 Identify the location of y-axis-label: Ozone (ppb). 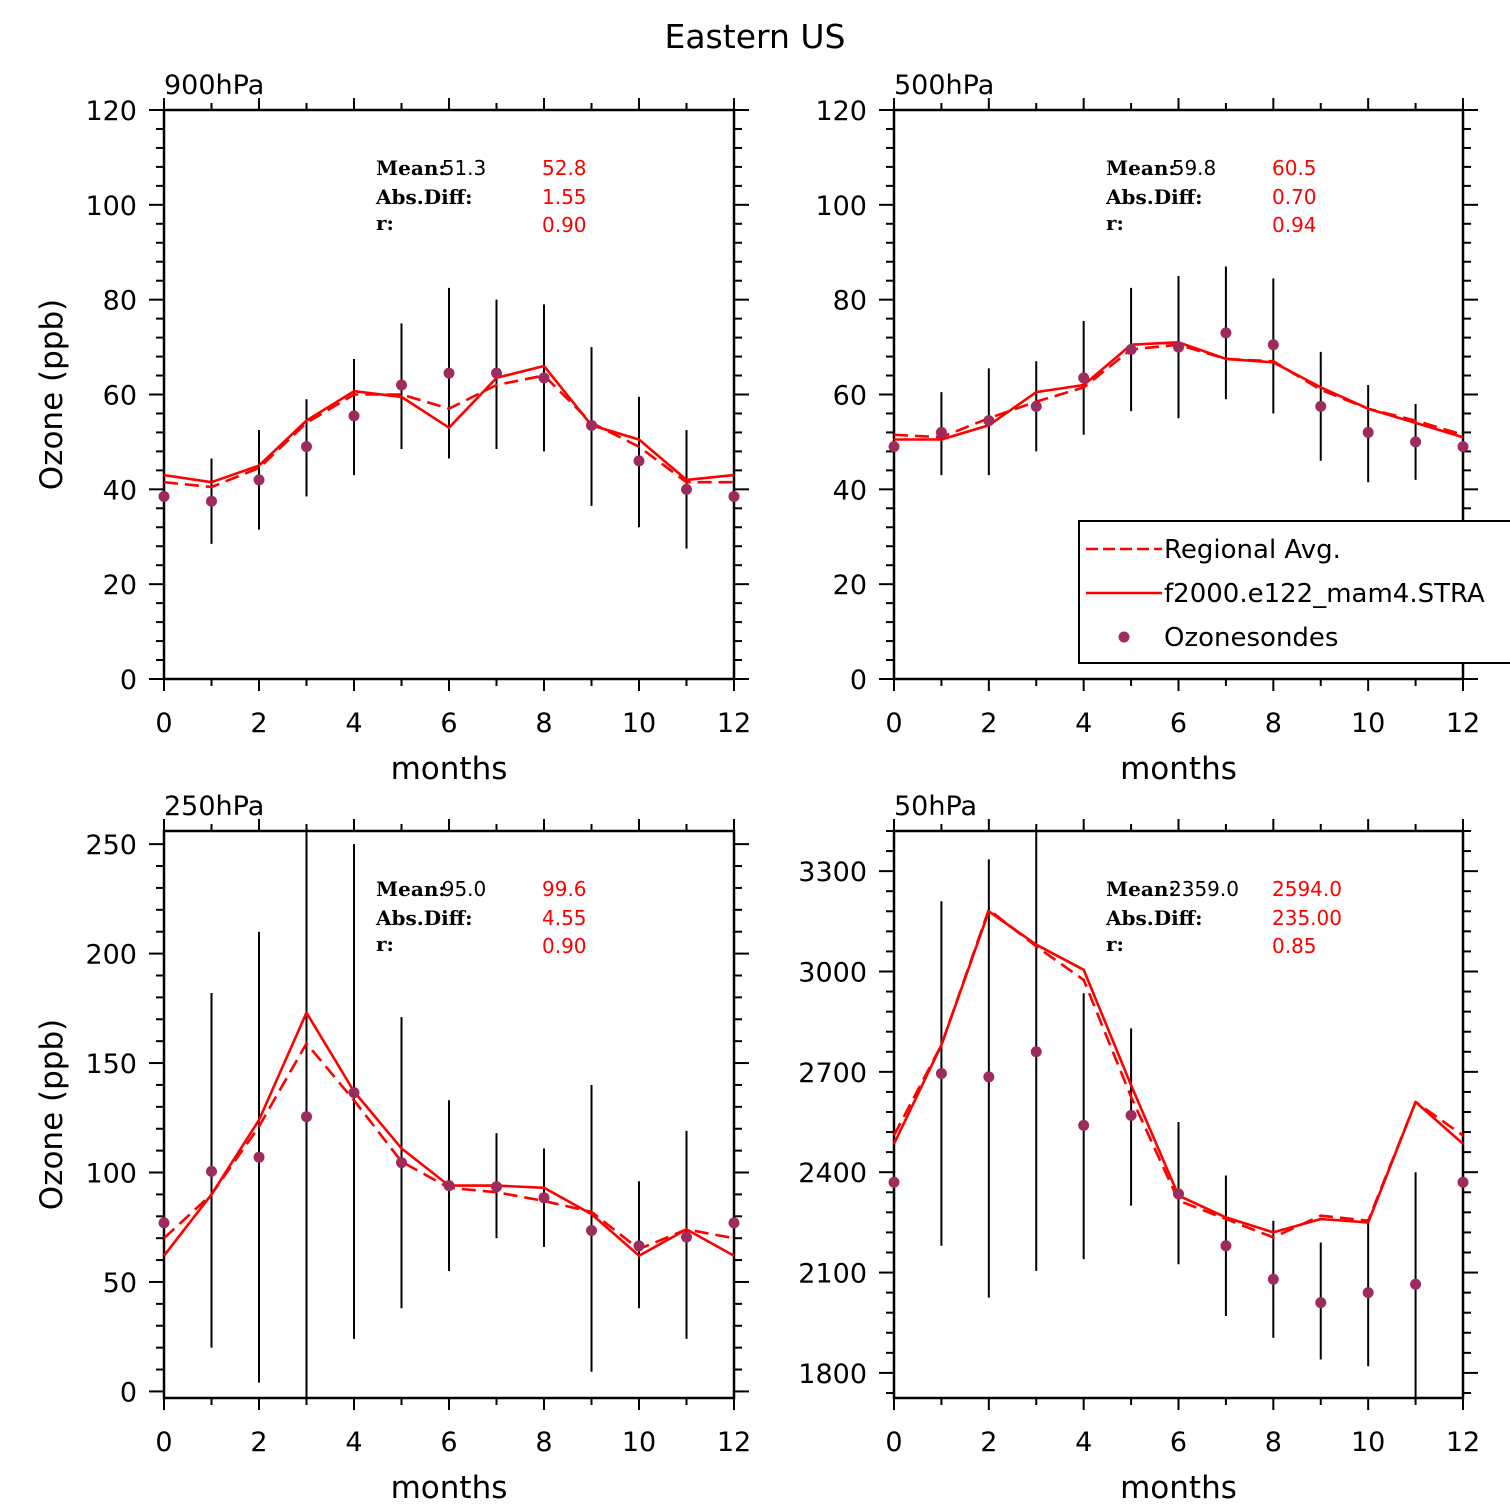
(52, 1114).